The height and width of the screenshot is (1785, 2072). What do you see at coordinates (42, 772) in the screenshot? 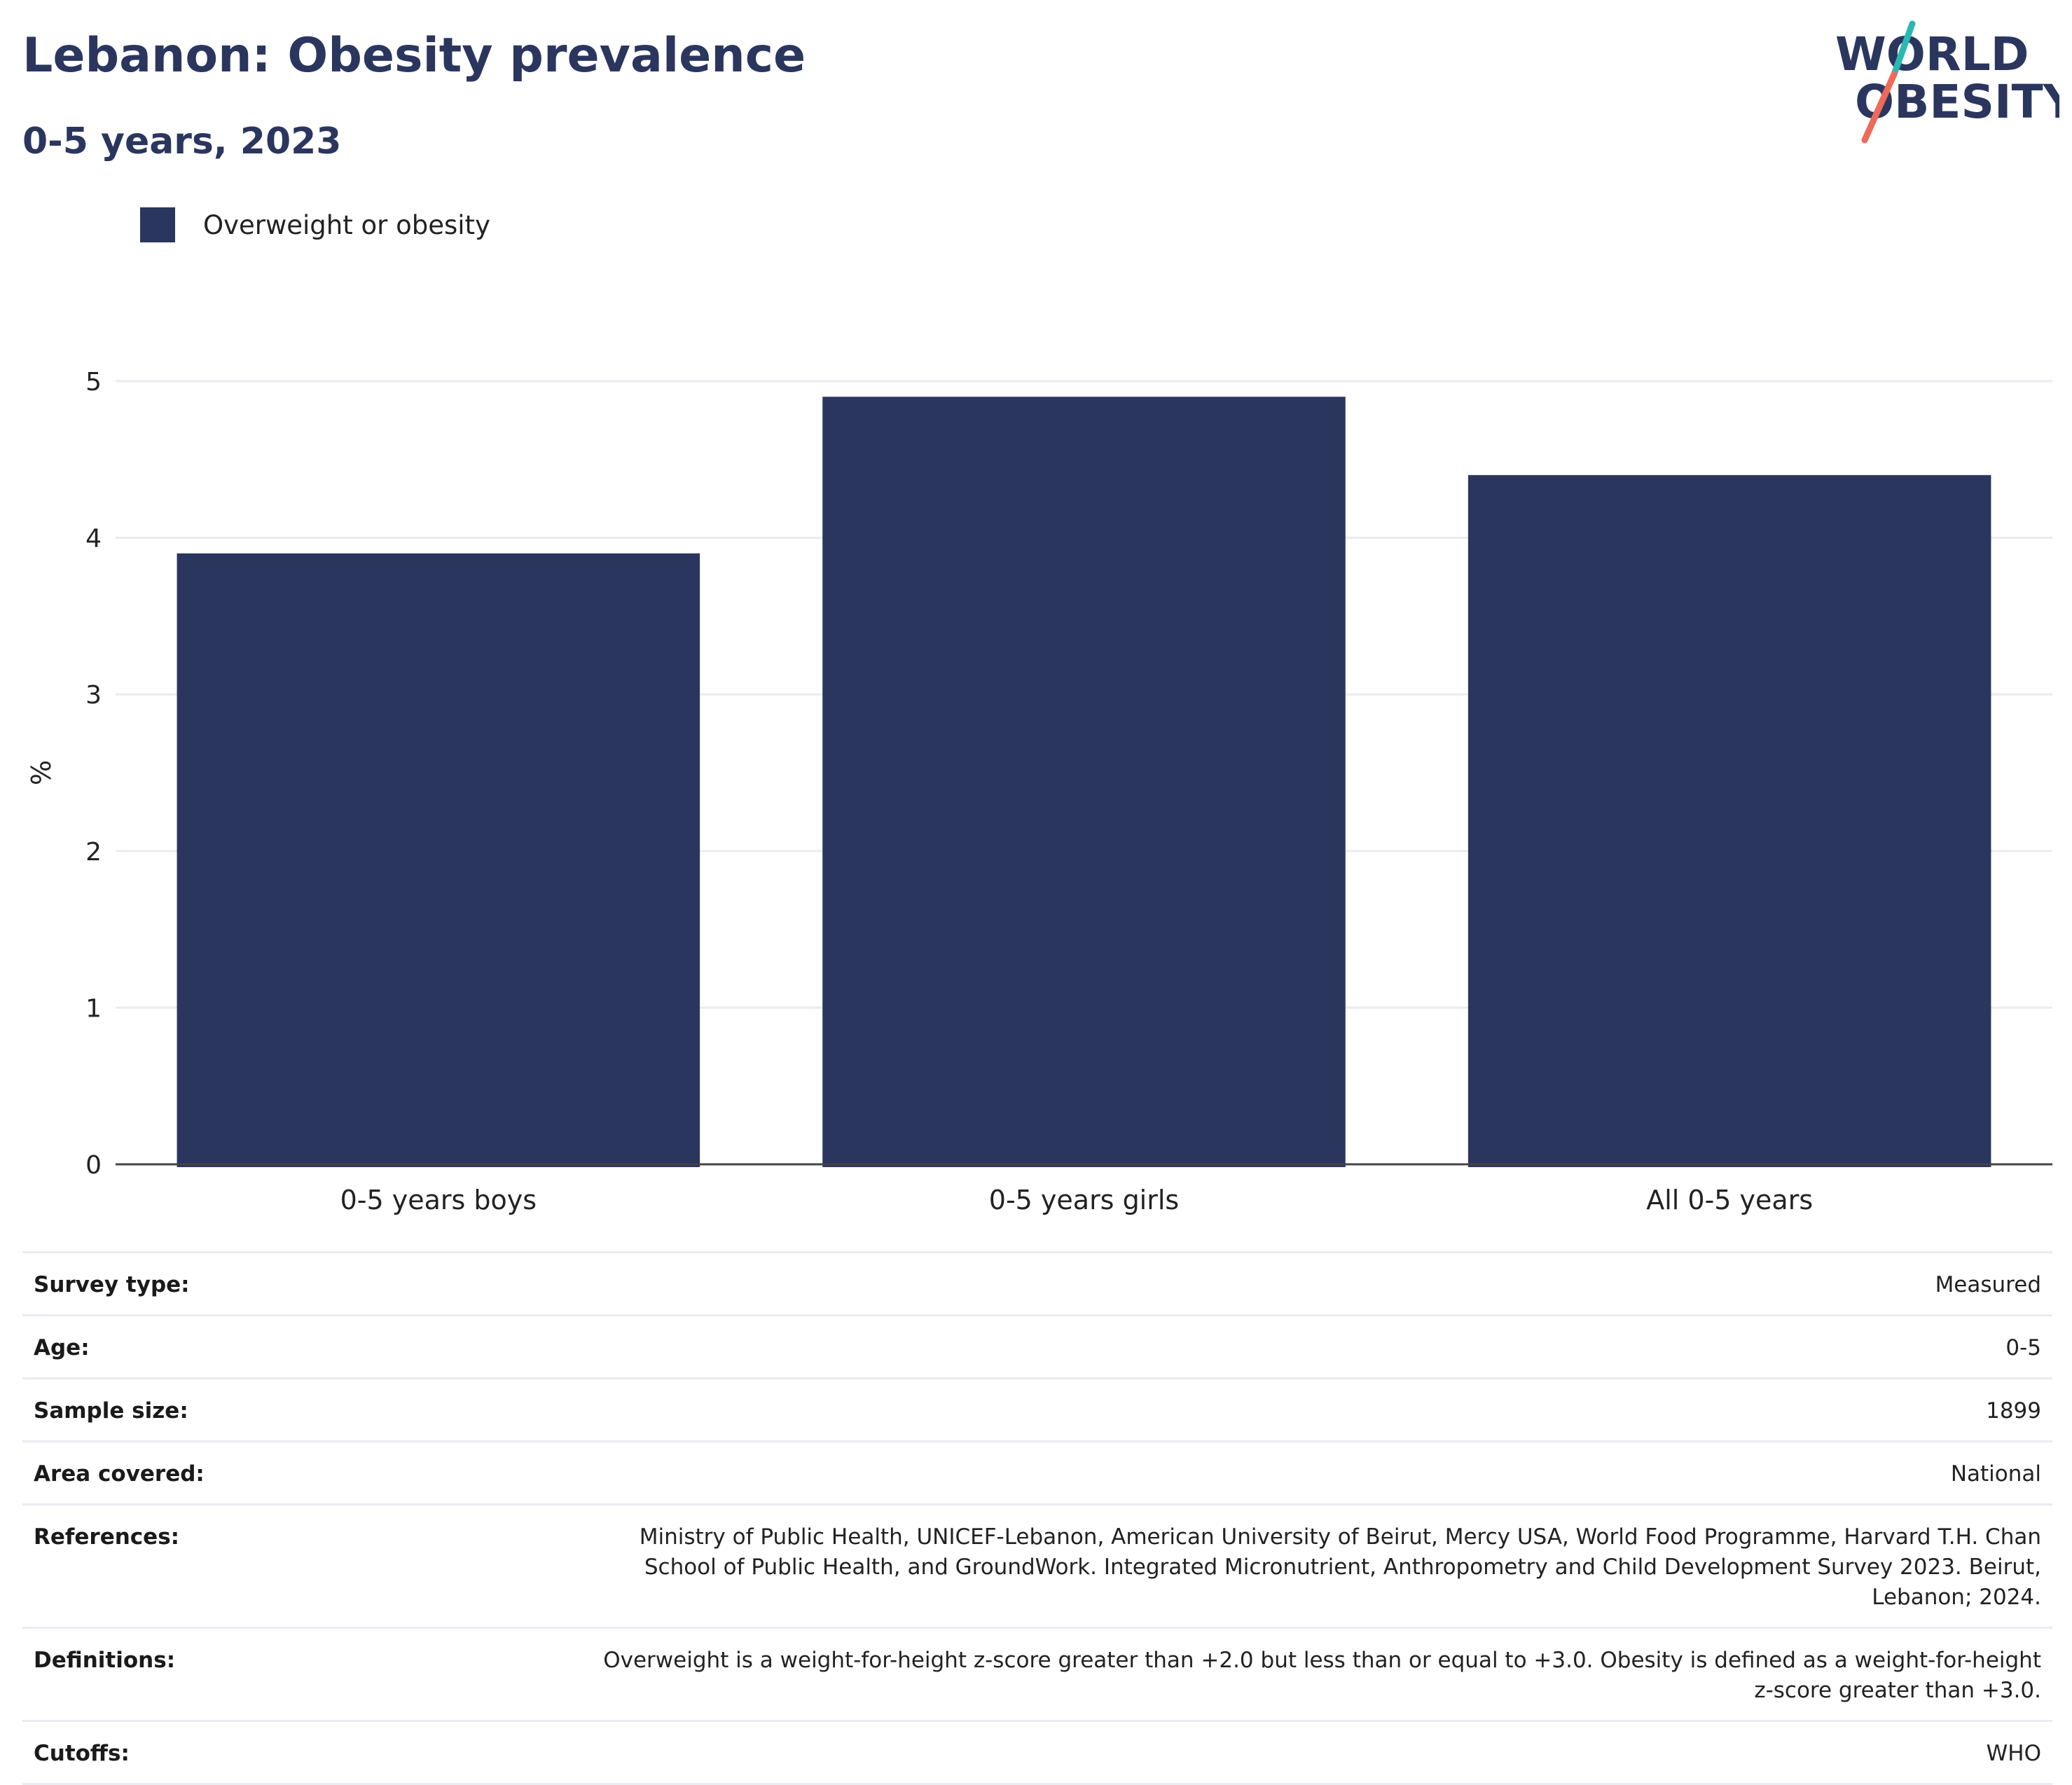
I see `y-axis-title: %` at bounding box center [42, 772].